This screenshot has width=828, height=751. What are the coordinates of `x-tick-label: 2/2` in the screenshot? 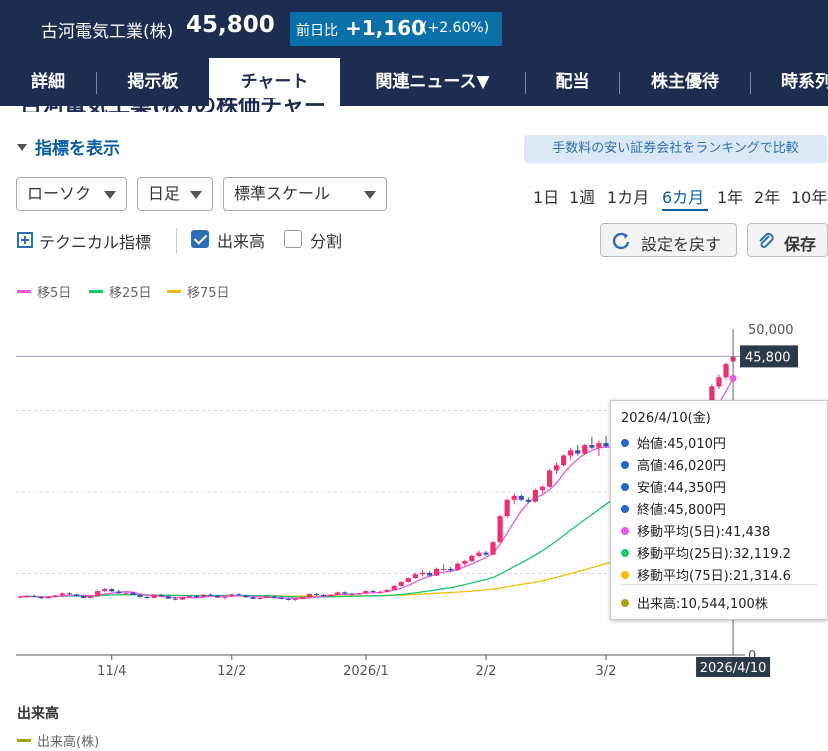 It's located at (485, 671).